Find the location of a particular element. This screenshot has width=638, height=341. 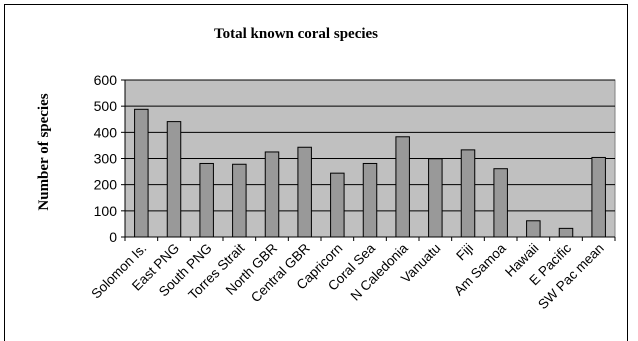

y-axis-label: Number of species is located at coordinates (44, 151).